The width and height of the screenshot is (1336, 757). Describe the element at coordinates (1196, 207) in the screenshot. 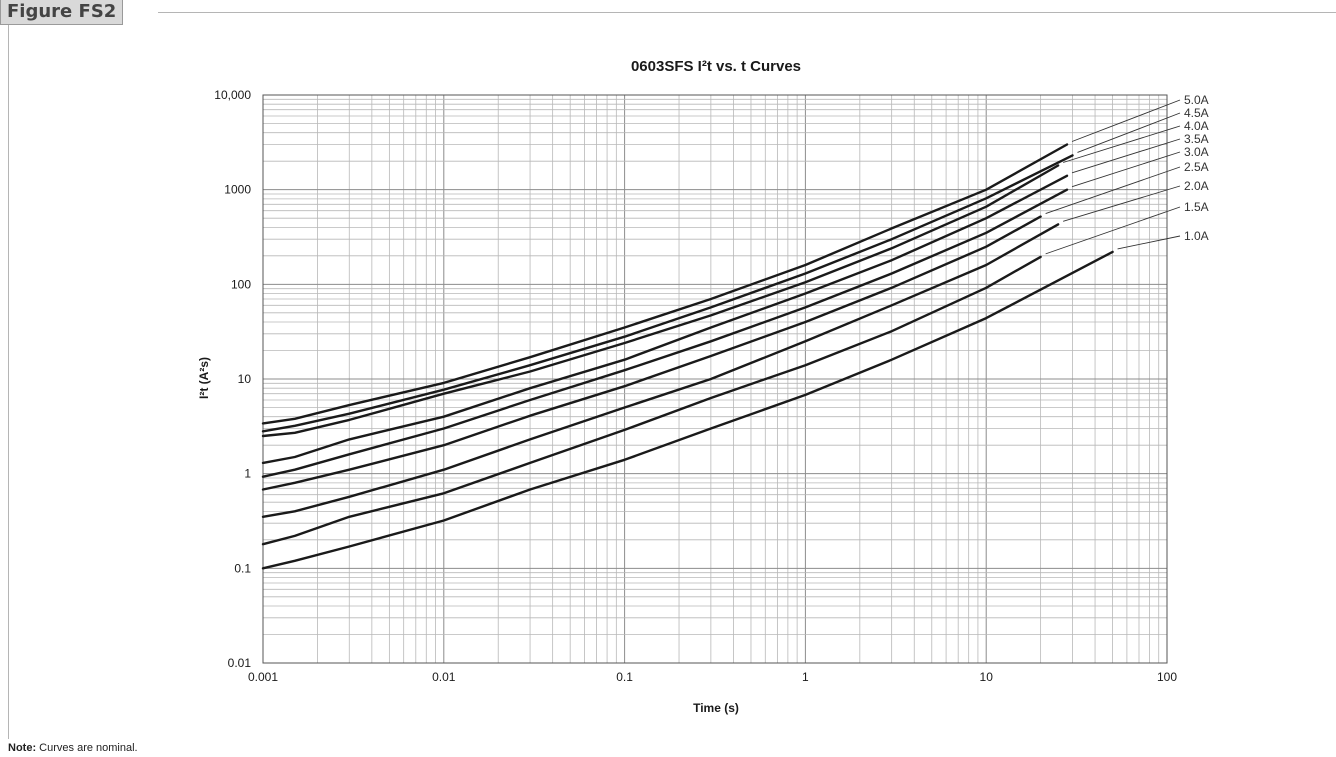

I see `series-label: 1.5A` at that location.